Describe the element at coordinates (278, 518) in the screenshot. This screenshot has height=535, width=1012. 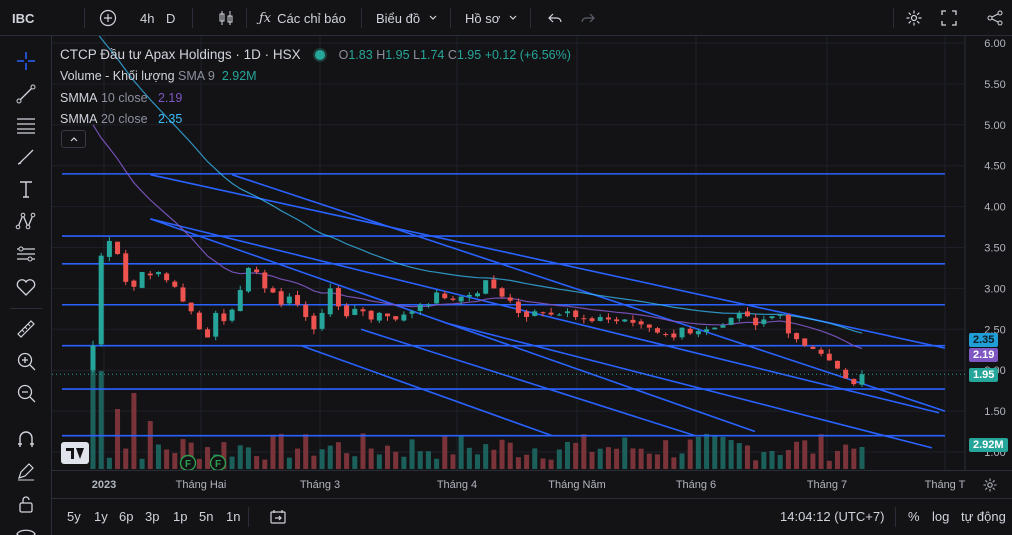
I see `goto-date-button` at that location.